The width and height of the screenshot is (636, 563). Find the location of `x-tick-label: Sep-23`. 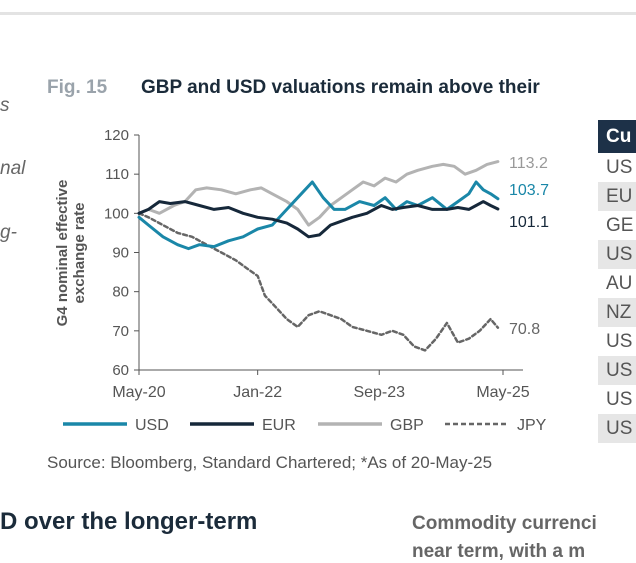

x-tick-label: Sep-23 is located at coordinates (379, 392).